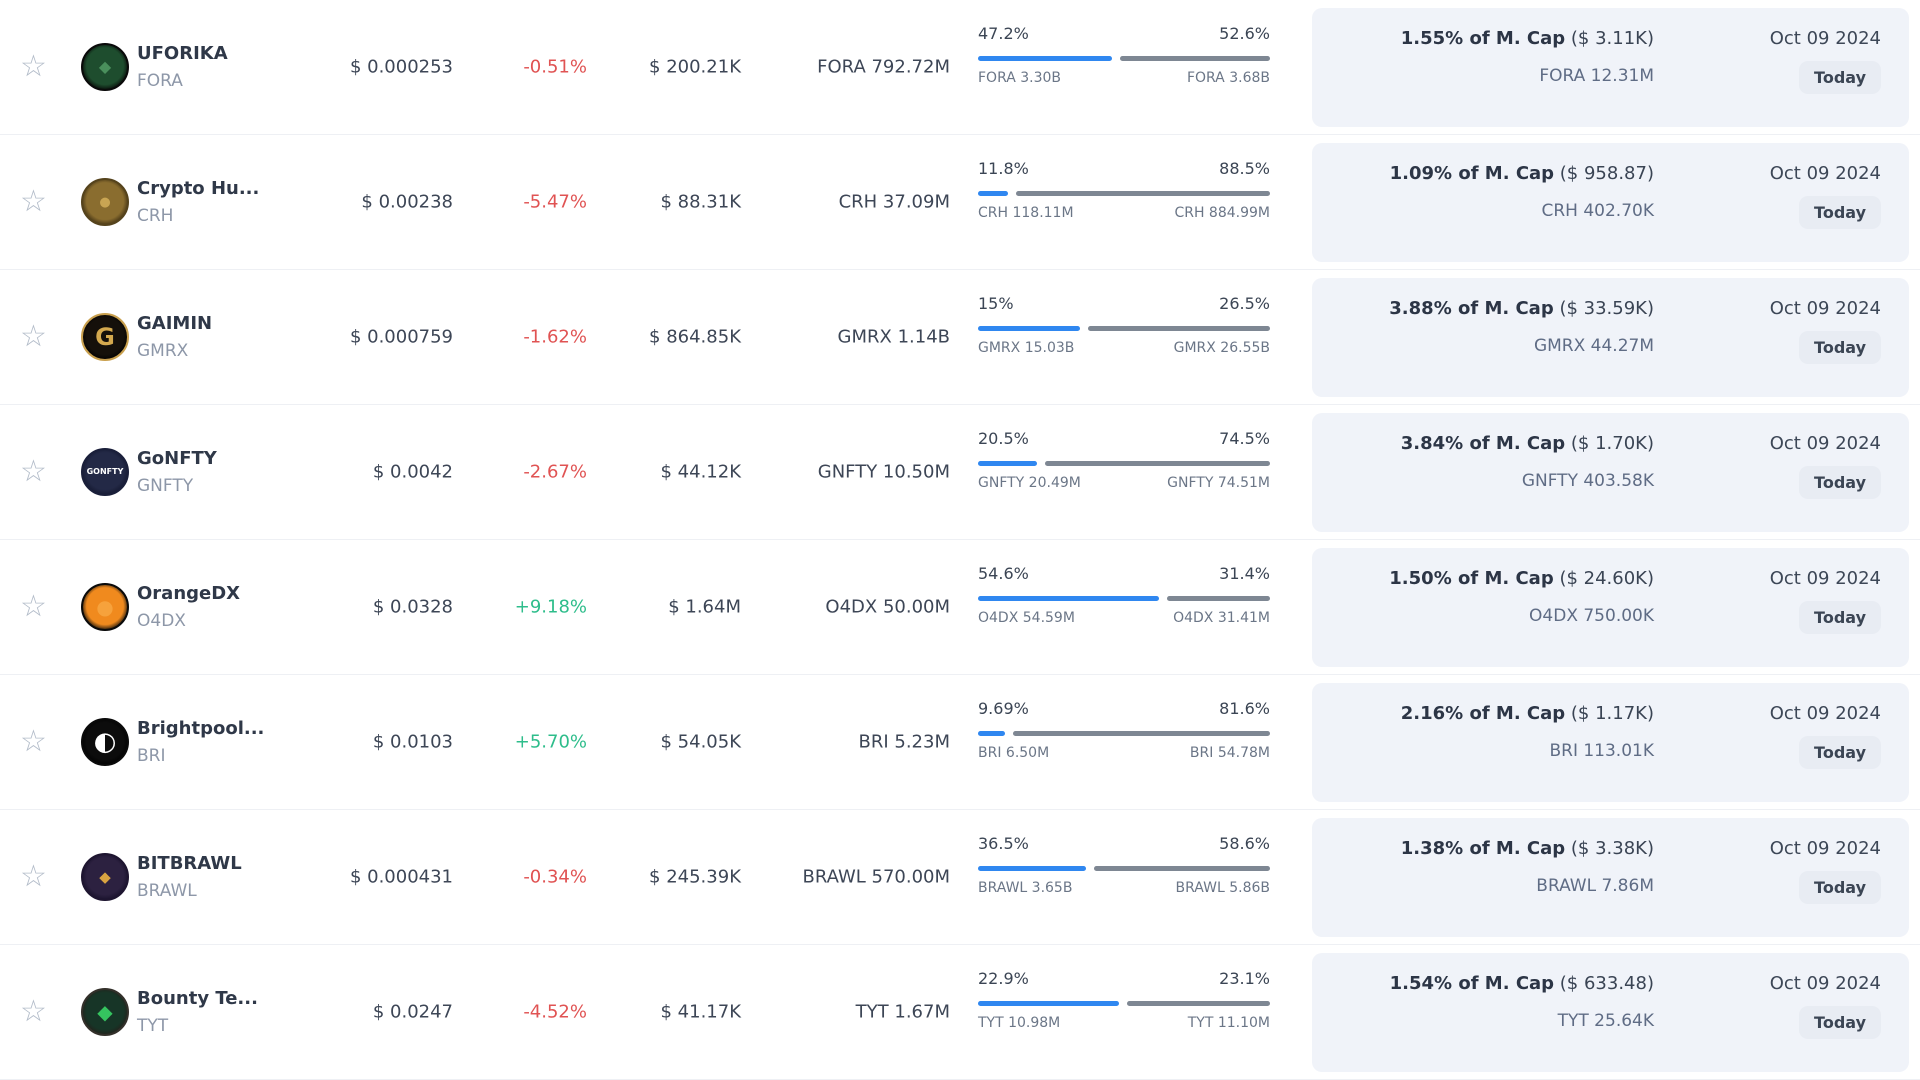  Describe the element at coordinates (174, 337) in the screenshot. I see `token-name-cell: GAIMIN GMRX` at that location.